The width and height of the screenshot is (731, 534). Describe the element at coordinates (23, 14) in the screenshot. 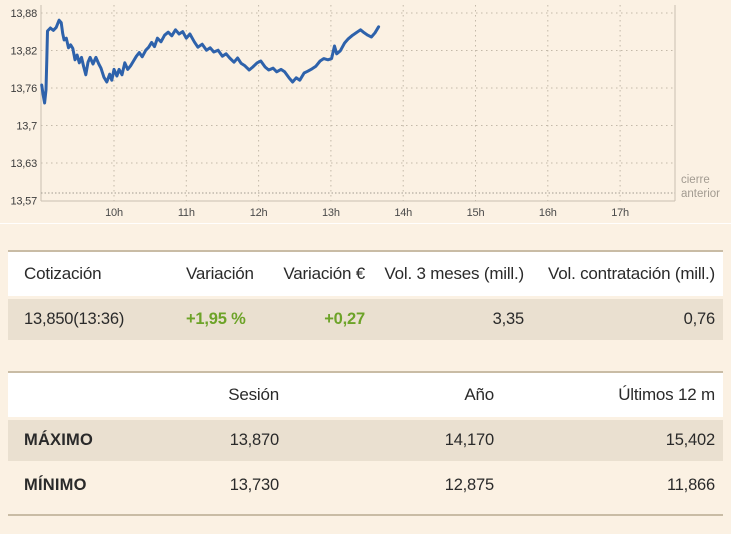

I see `y-axis-label: 13,88` at that location.